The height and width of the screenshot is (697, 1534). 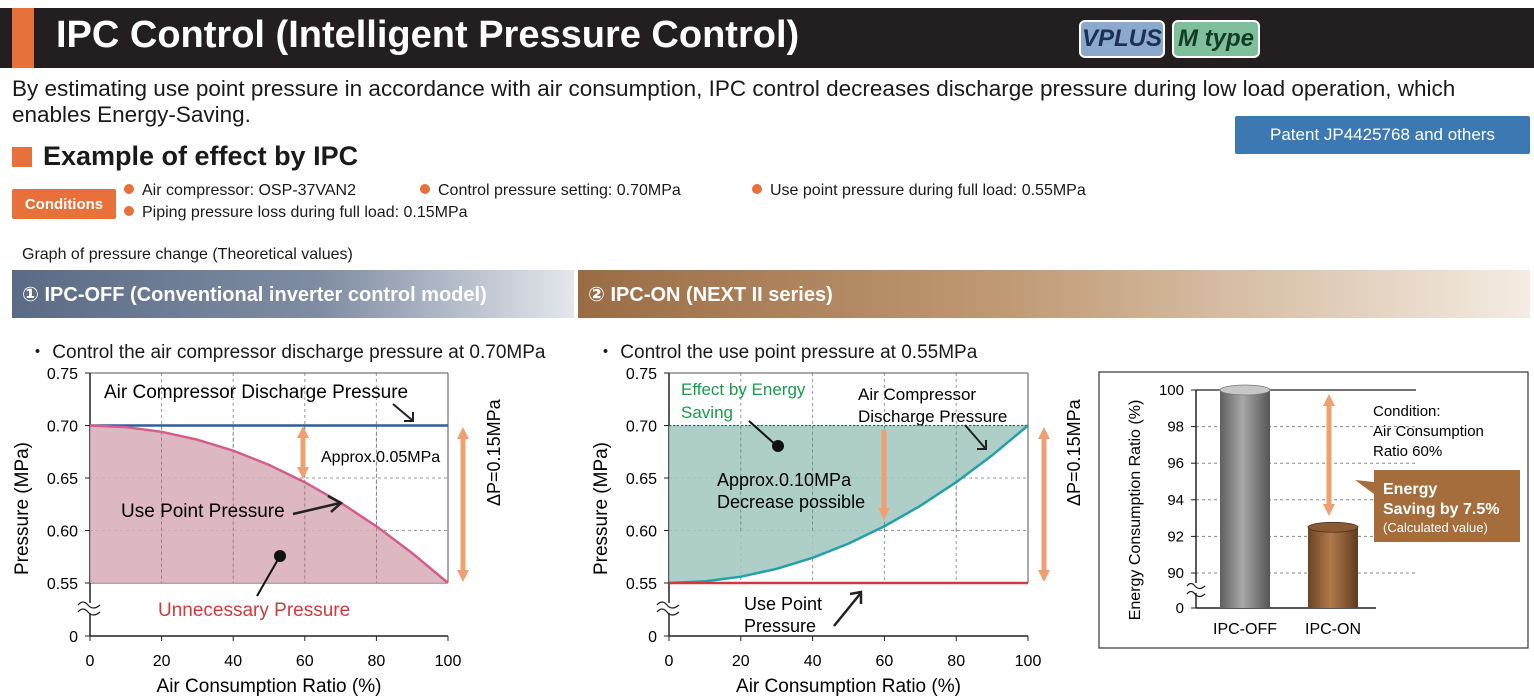 I want to click on use-point-label: Pressure, so click(x=780, y=626).